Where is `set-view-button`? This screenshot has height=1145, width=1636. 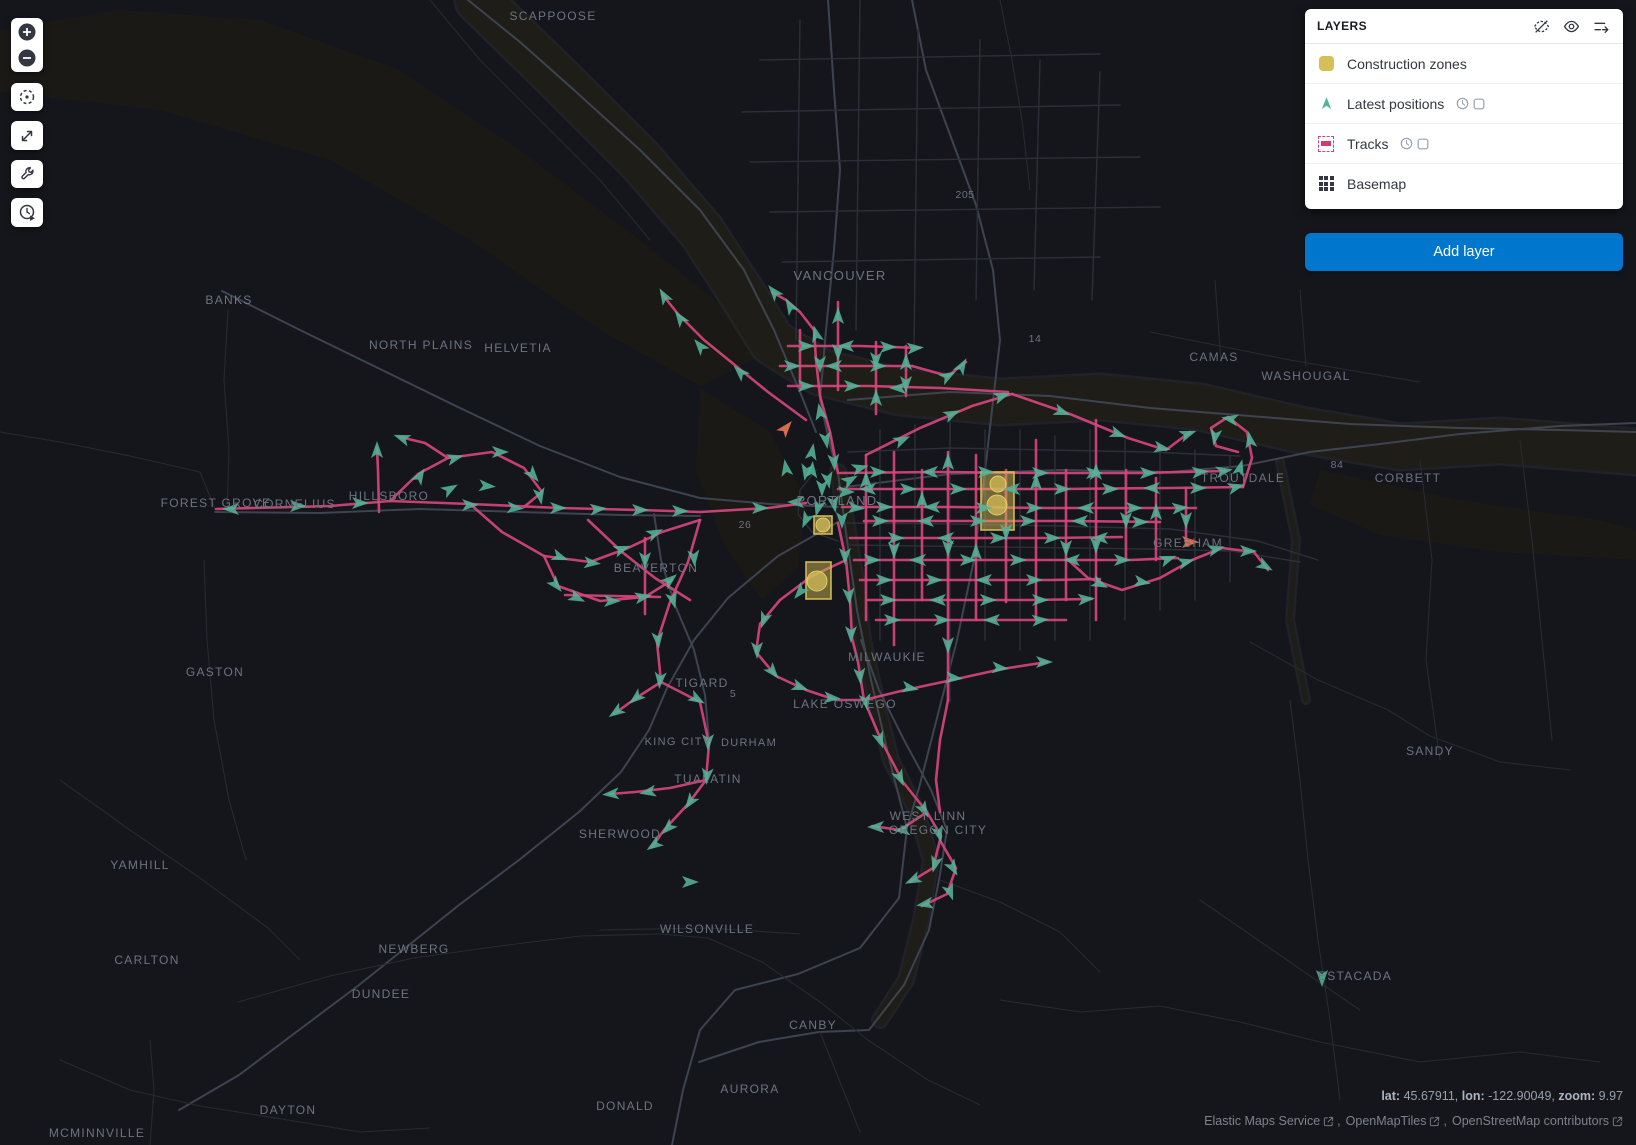
set-view-button is located at coordinates (27, 97).